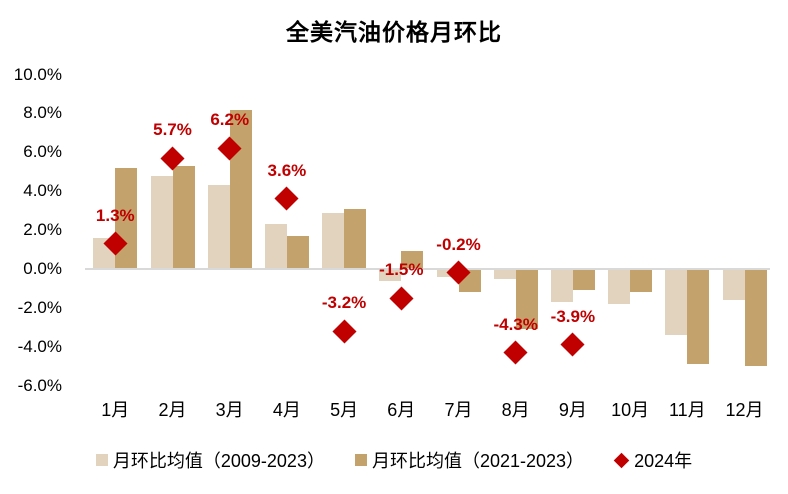 The height and width of the screenshot is (494, 788). I want to click on data-label-2024: 3.6%, so click(287, 170).